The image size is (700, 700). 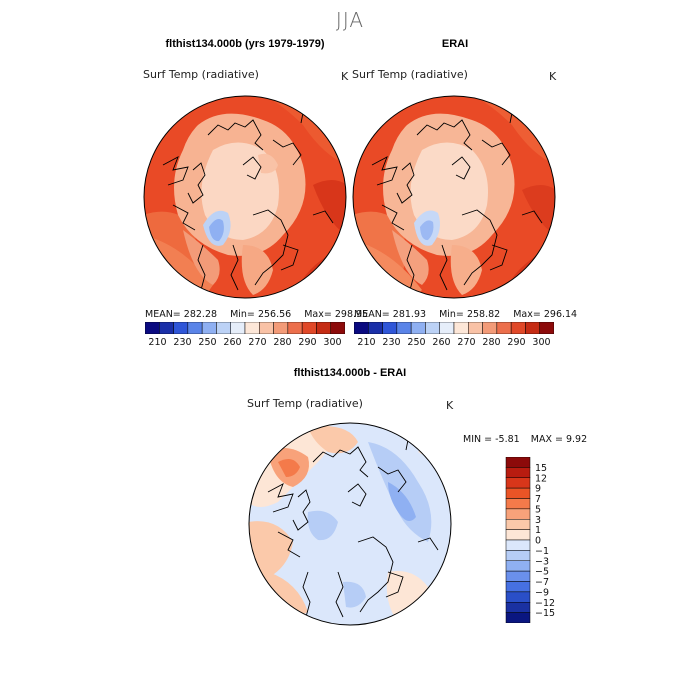 What do you see at coordinates (410, 74) in the screenshot?
I see `panel2-field-label: Surf Temp (radiative)` at bounding box center [410, 74].